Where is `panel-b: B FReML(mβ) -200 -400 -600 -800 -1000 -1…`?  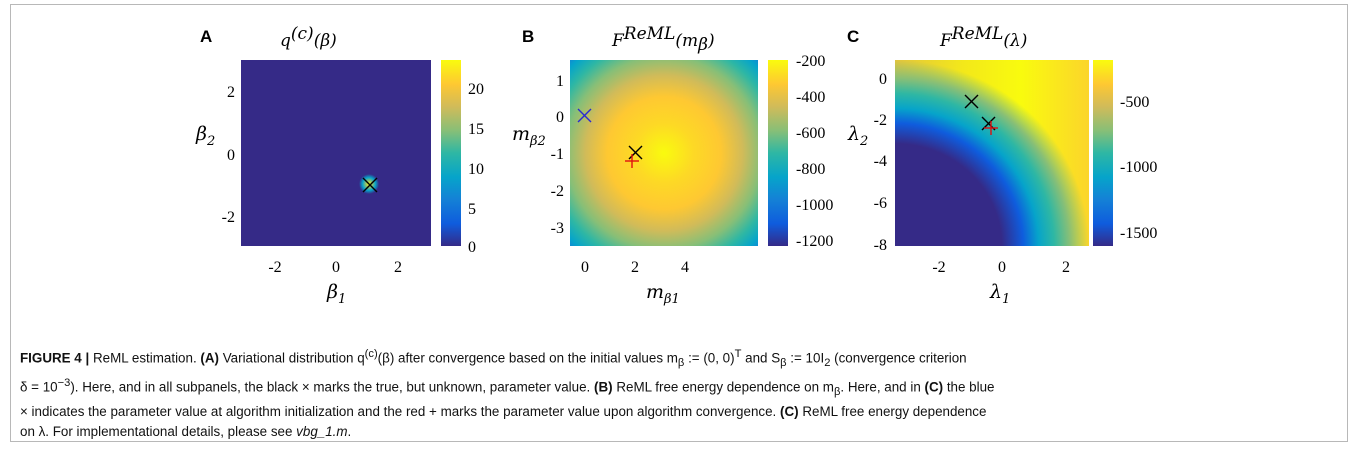 panel-b: B FReML(mβ) -200 -400 -600 -800 -1000 -1… is located at coordinates (672, 165).